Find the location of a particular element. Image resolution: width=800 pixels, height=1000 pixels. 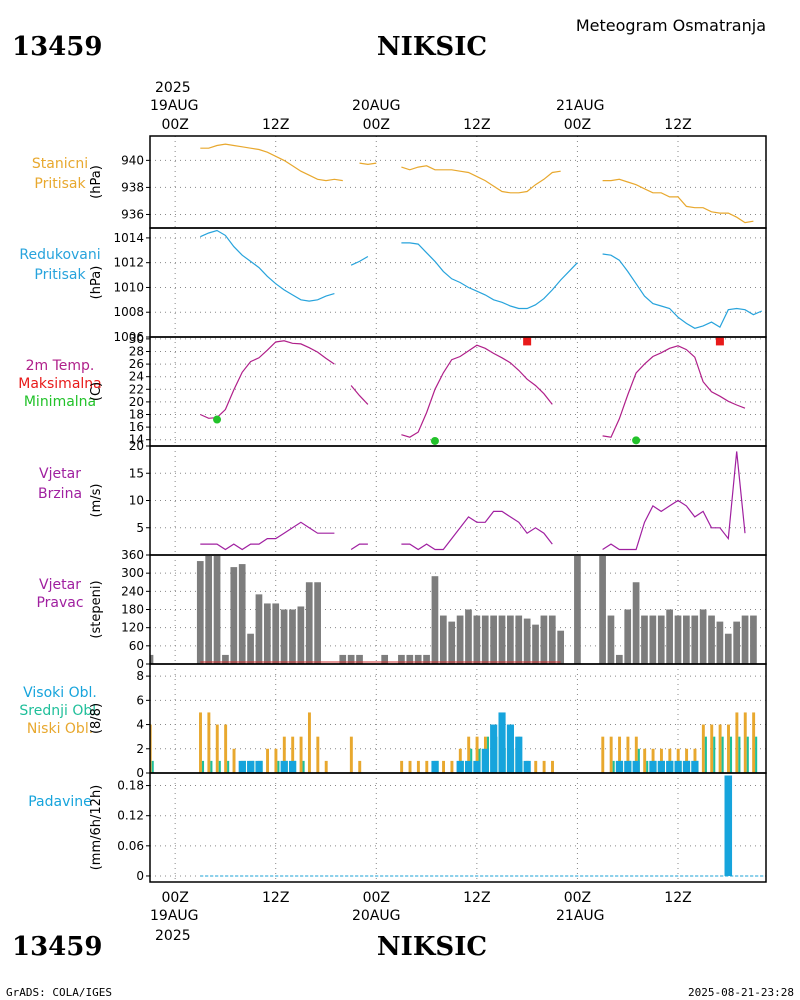

min-temp-marker is located at coordinates (434, 440).